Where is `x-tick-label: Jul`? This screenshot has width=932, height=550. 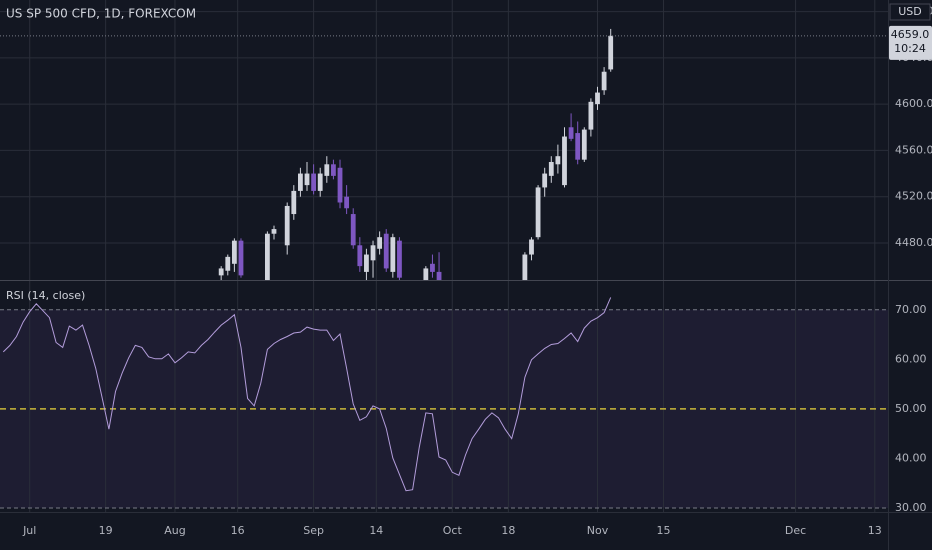 x-tick-label: Jul is located at coordinates (29, 530).